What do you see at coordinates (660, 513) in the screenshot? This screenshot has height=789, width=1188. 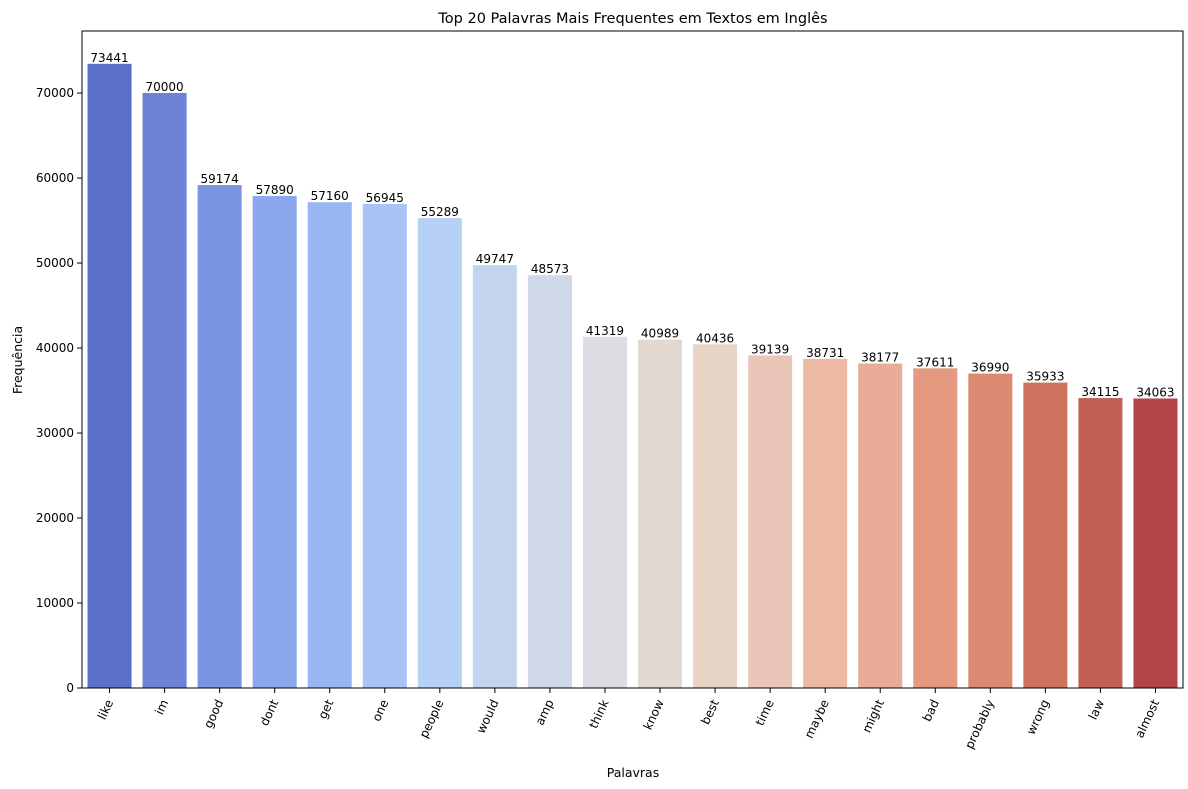 I see `bar-know` at bounding box center [660, 513].